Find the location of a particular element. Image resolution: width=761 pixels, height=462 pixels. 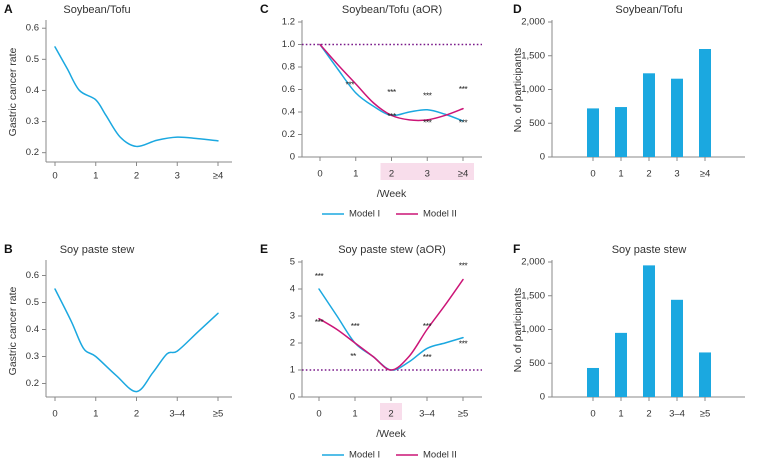

y-tick-label: 1,500 is located at coordinates (533, 295).